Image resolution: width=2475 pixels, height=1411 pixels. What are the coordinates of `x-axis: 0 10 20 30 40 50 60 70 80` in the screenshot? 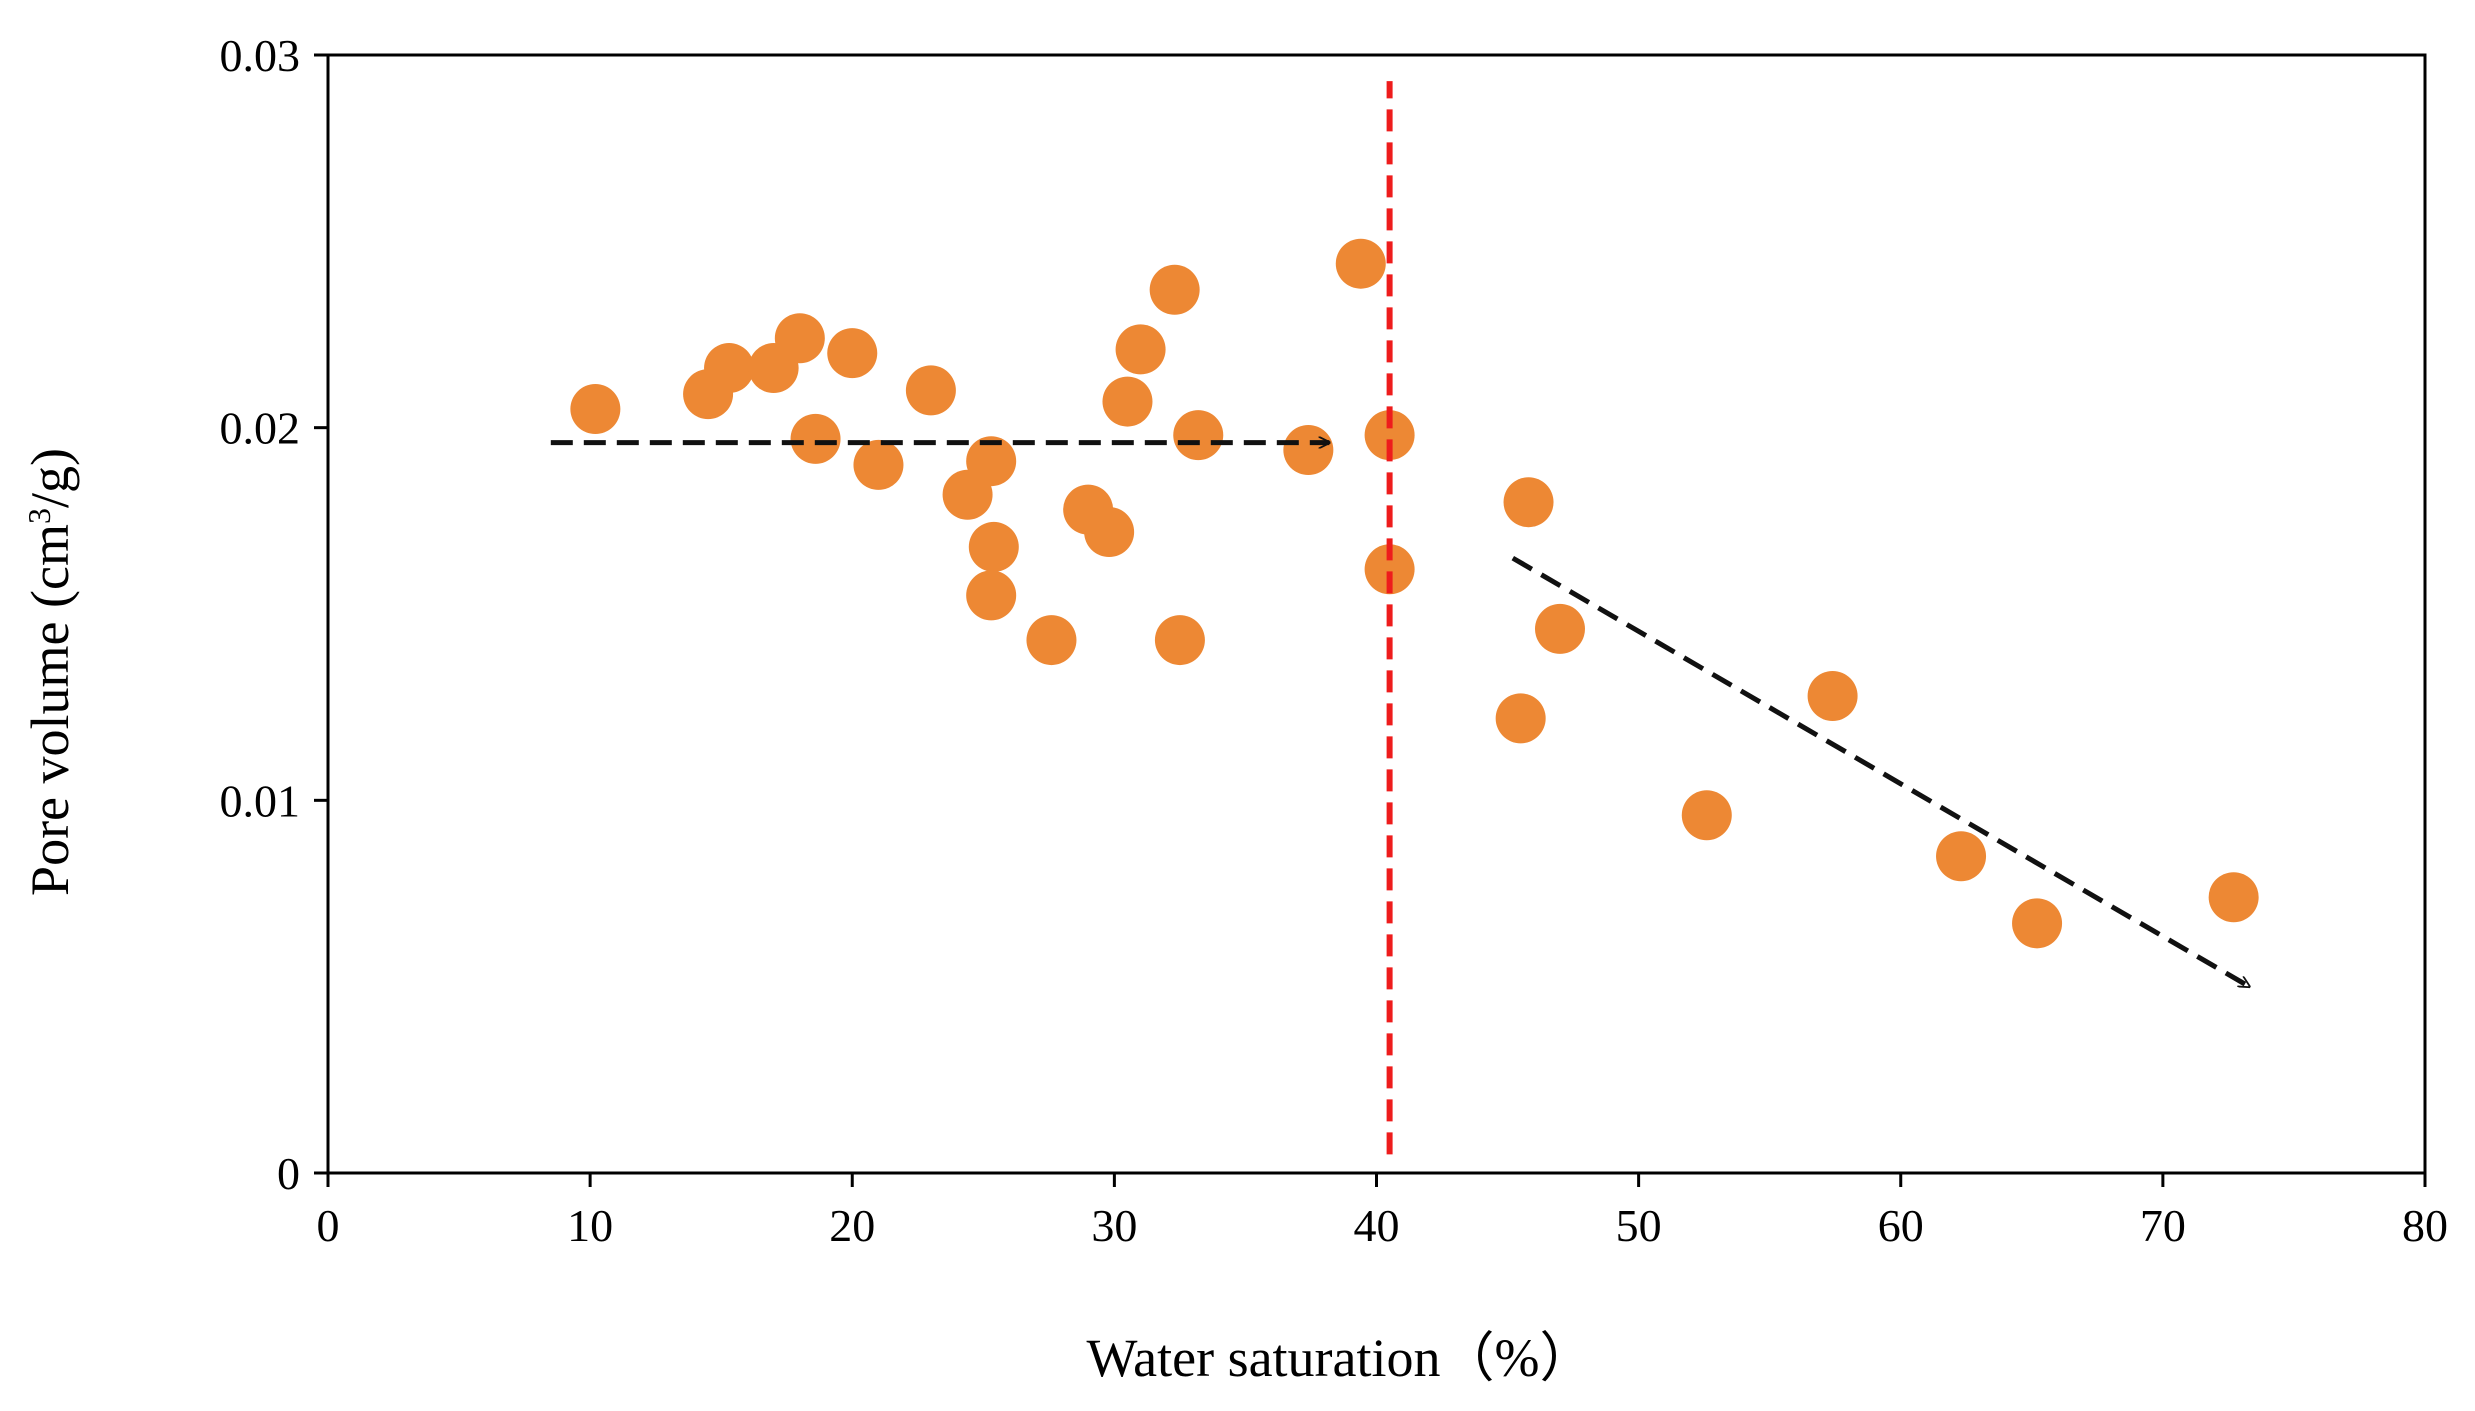 It's located at (1382, 1212).